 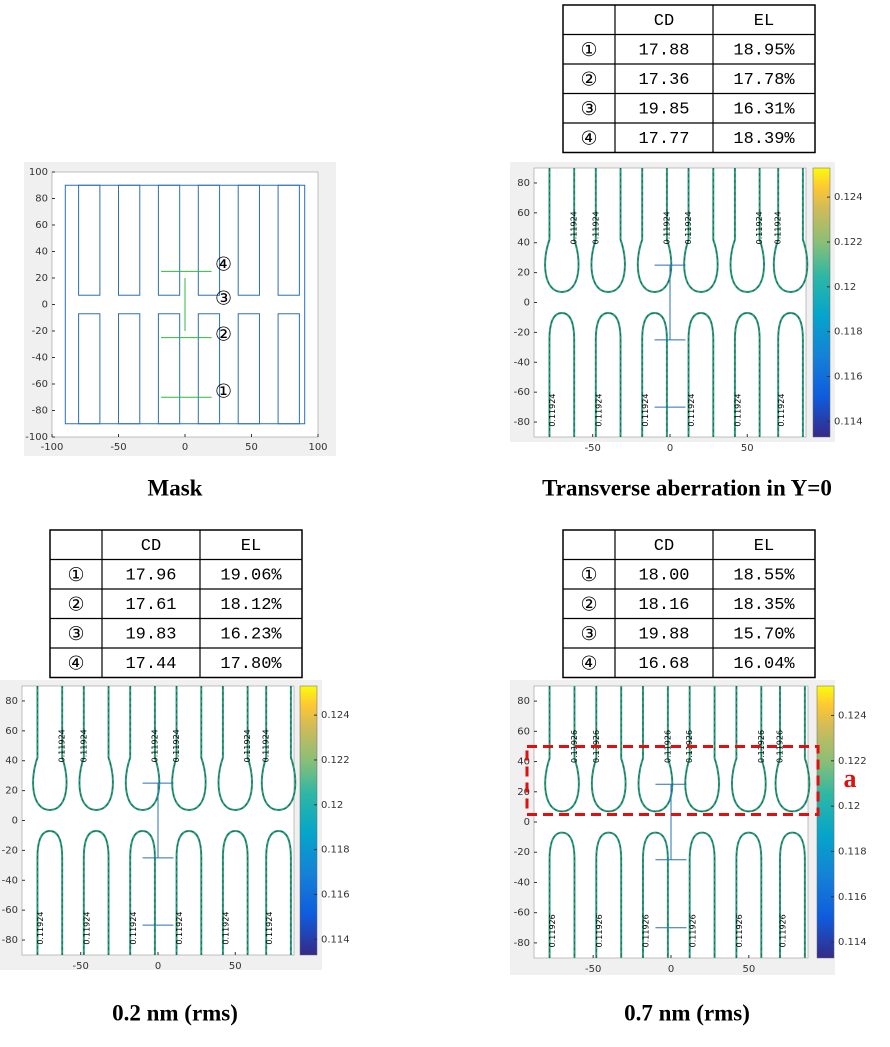 I want to click on marker-label: ①, so click(x=223, y=391).